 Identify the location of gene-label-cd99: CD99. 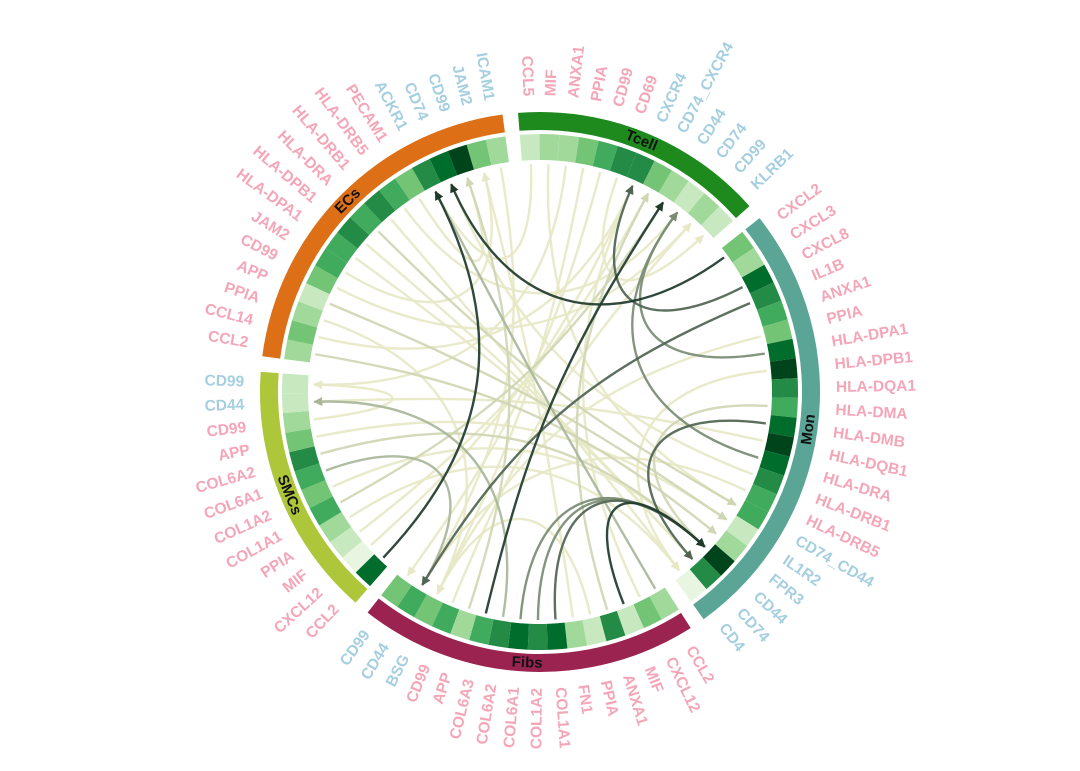
(227, 430).